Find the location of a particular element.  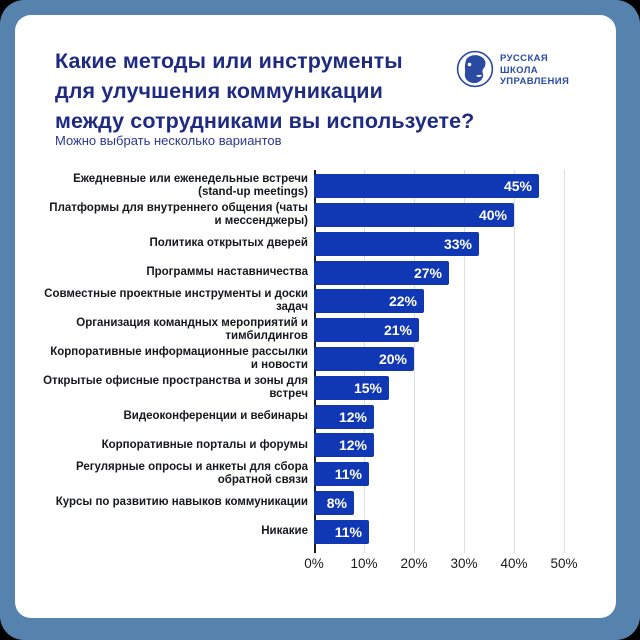

bar-row: Политика открытых дверей 33% is located at coordinates (310, 244).